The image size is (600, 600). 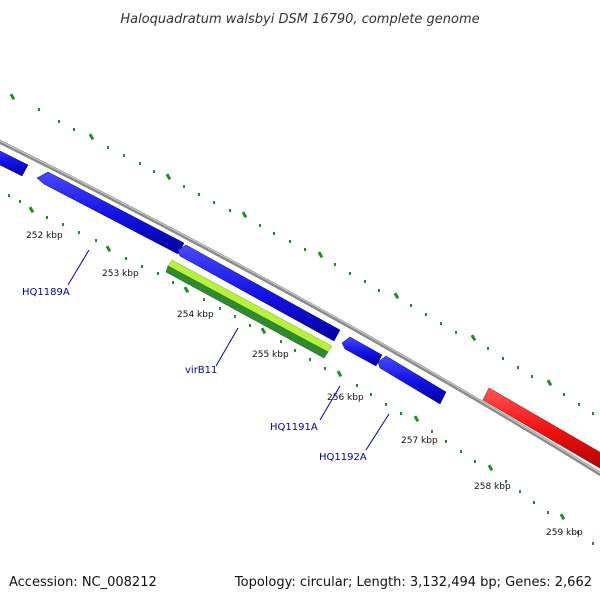 I want to click on kbp-label: 253 kbp, so click(x=120, y=274).